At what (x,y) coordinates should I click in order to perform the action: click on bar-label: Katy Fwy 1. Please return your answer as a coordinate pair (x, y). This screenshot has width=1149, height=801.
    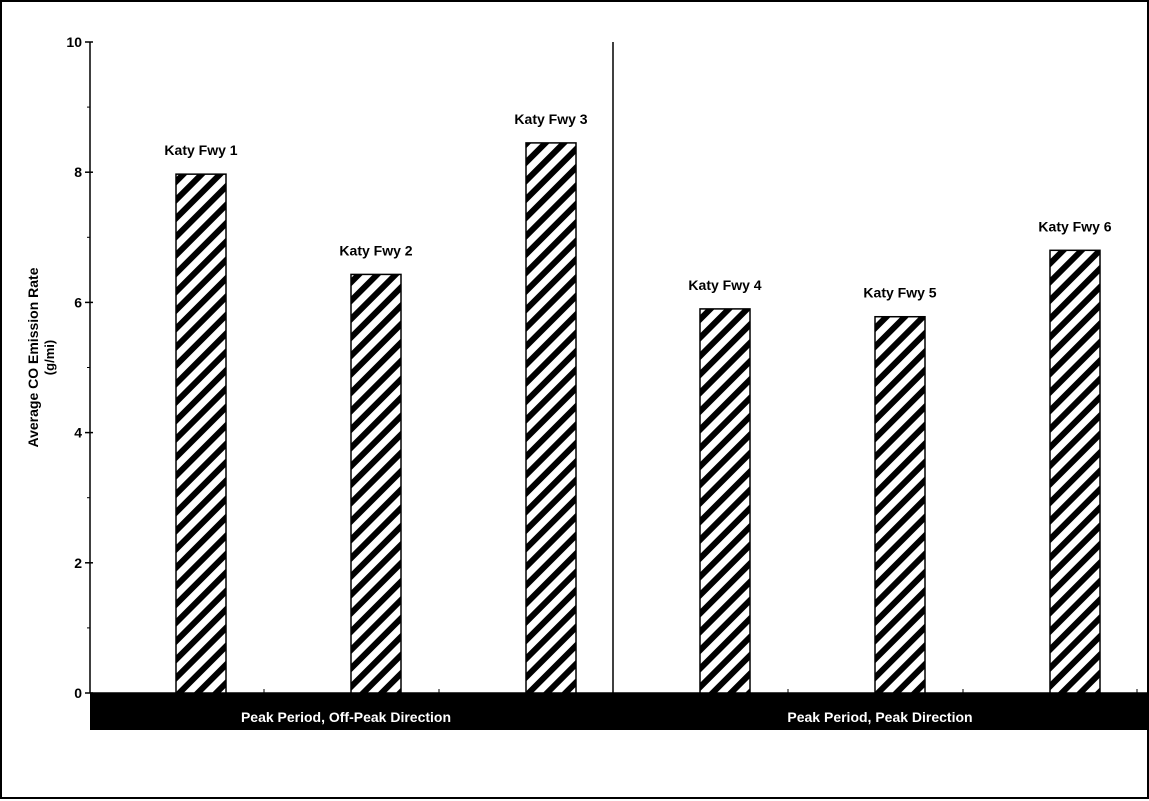
    Looking at the image, I should click on (200, 150).